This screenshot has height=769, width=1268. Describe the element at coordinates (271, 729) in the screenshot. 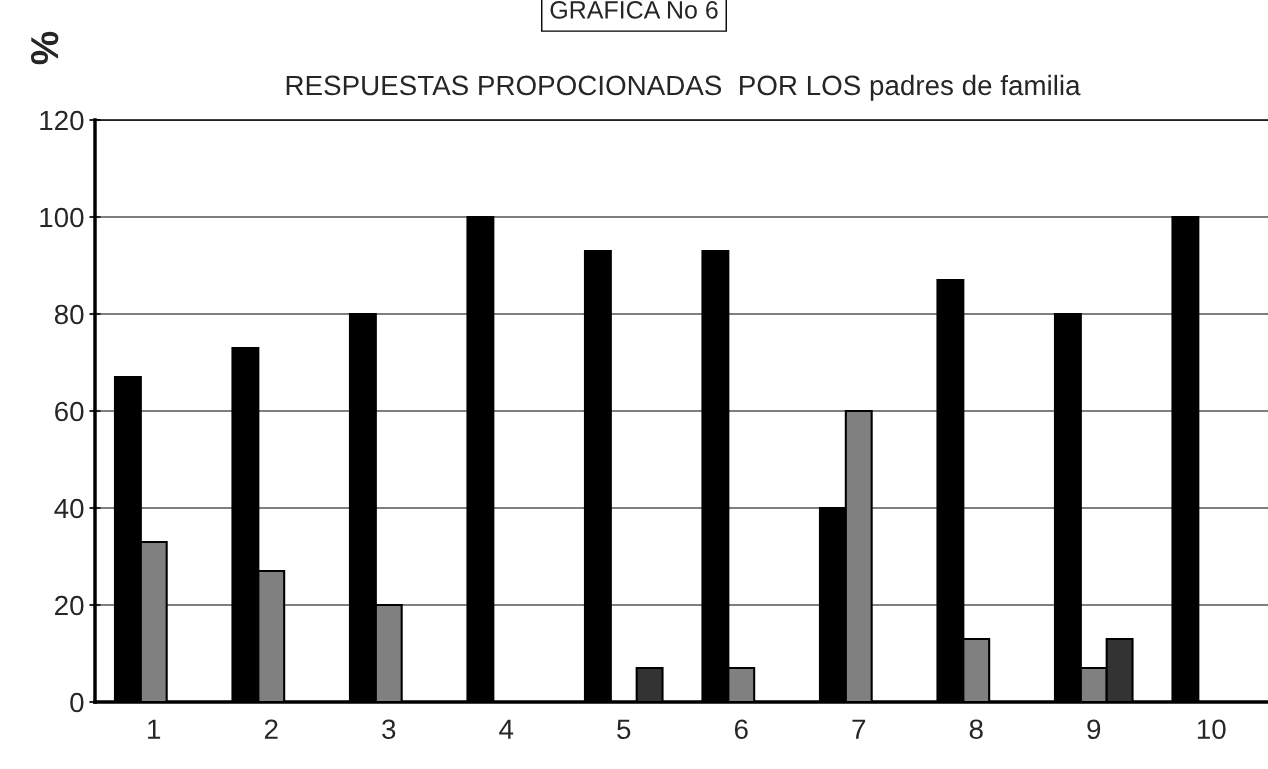

I see `x-tick-label: 2` at that location.